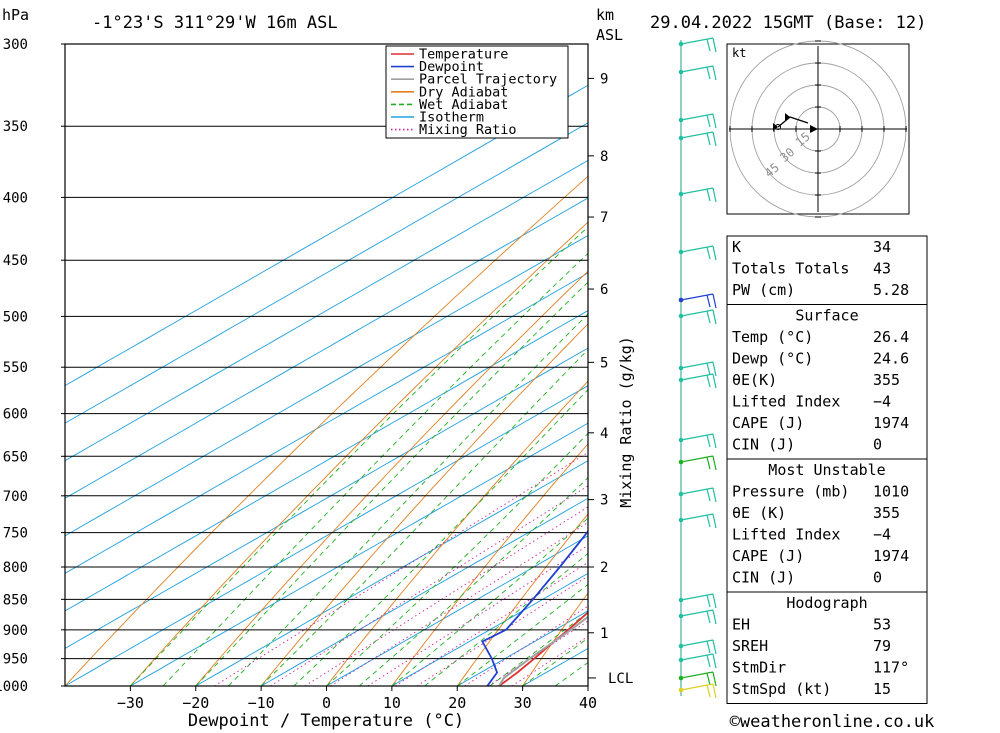  Describe the element at coordinates (891, 359) in the screenshot. I see `index-value: 24.6` at that location.